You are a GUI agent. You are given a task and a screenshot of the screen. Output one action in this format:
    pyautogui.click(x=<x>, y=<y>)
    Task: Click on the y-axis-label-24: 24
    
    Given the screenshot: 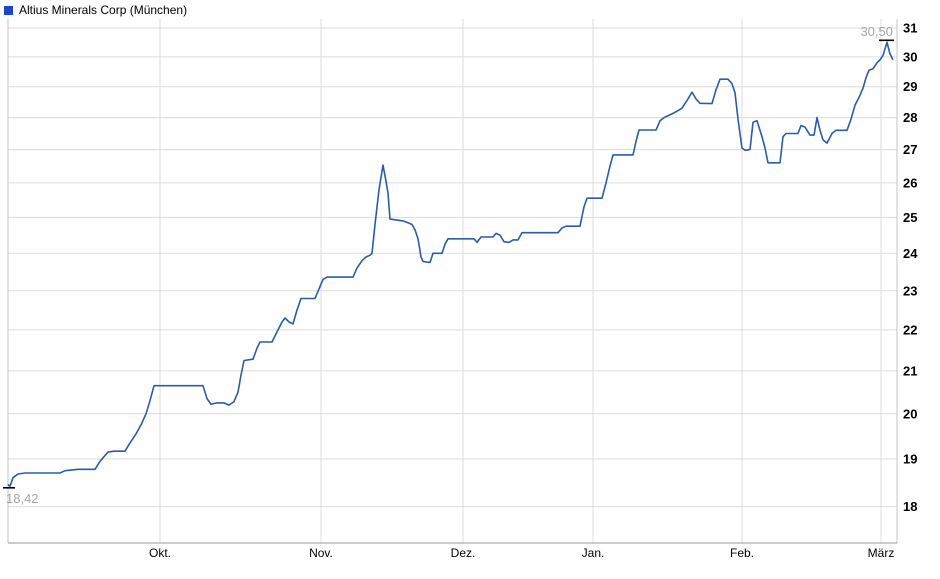 What is the action you would take?
    pyautogui.click(x=910, y=253)
    